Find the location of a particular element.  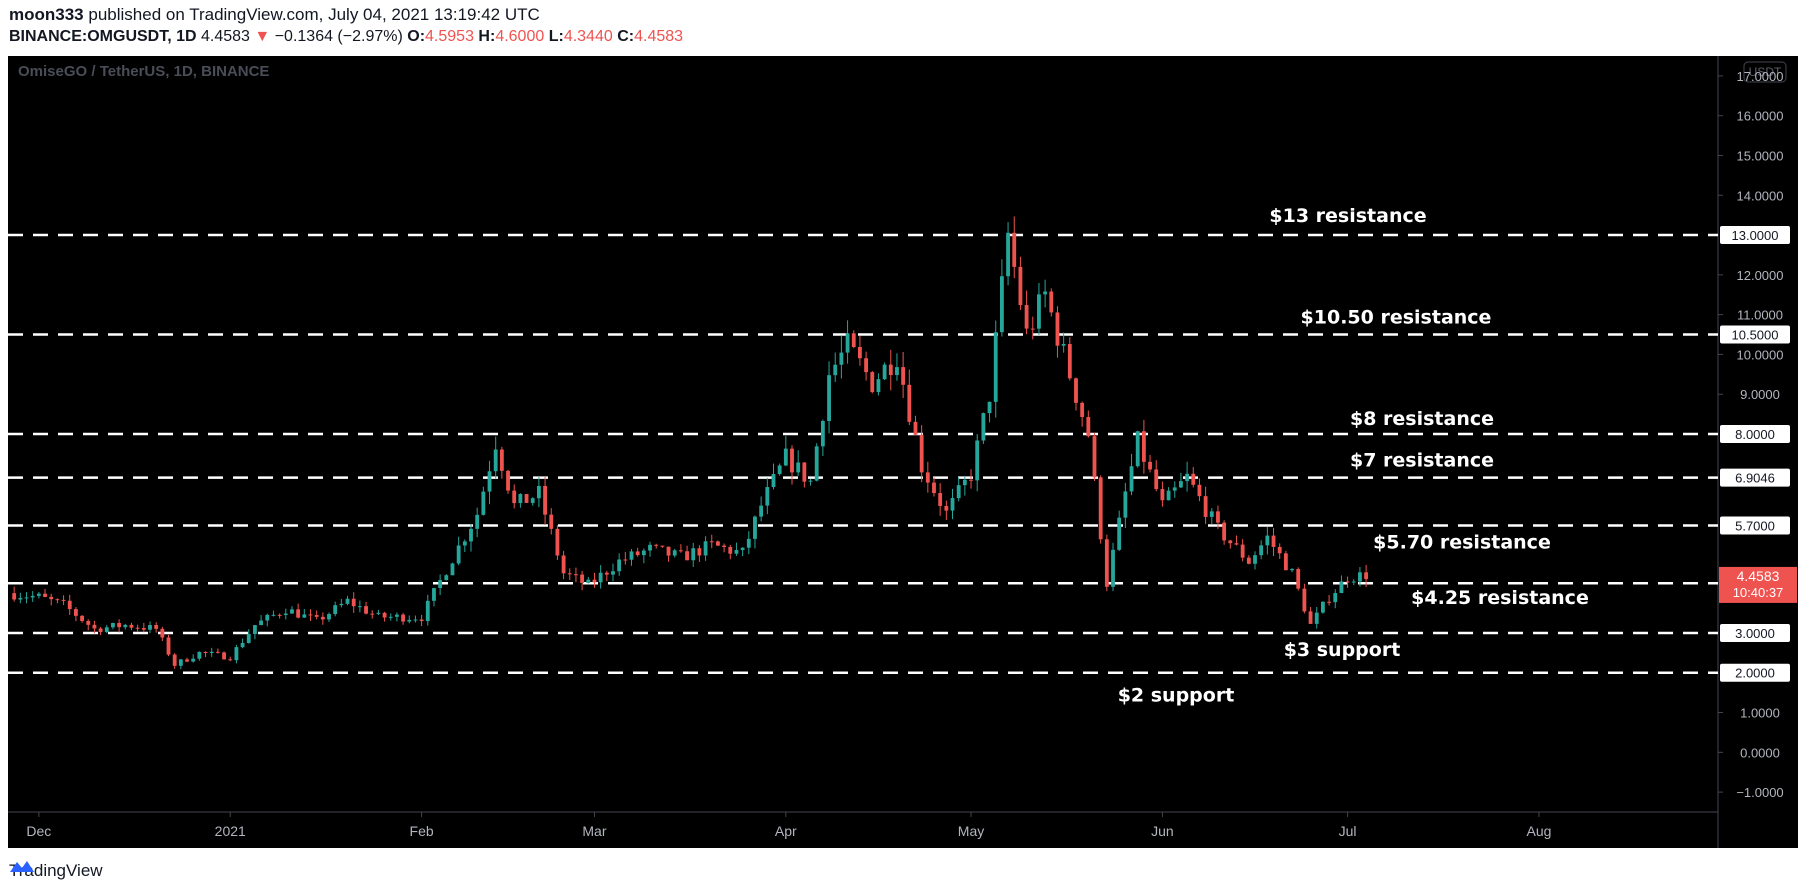

time-axis-label: 2021 is located at coordinates (230, 831).